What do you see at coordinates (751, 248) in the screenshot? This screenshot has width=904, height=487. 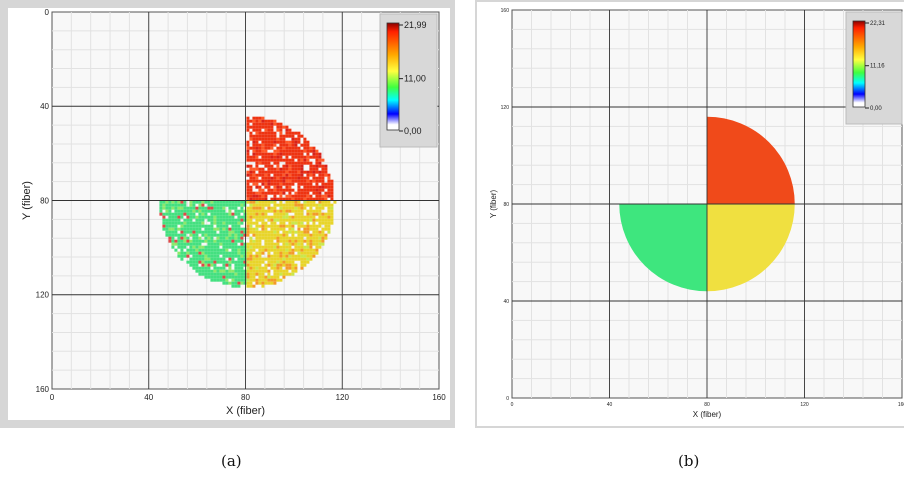 I see `quadrant-lower-right` at bounding box center [751, 248].